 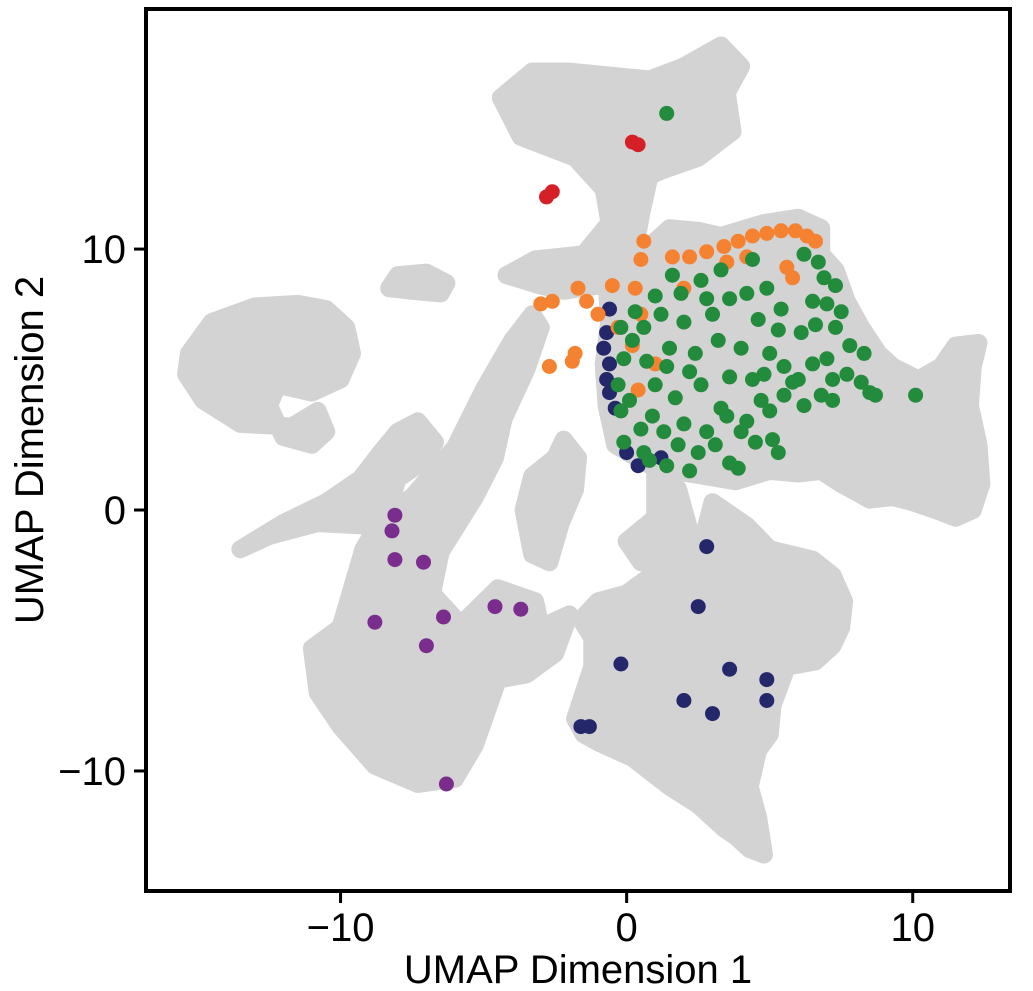 What do you see at coordinates (341, 928) in the screenshot?
I see `x-tick-label: −10` at bounding box center [341, 928].